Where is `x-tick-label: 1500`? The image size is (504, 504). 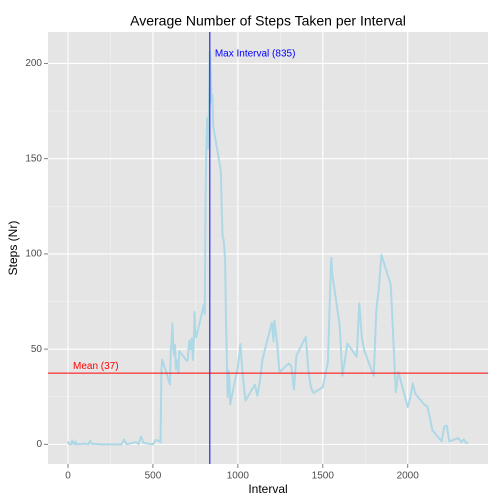 x-tick-label: 1500 is located at coordinates (323, 476).